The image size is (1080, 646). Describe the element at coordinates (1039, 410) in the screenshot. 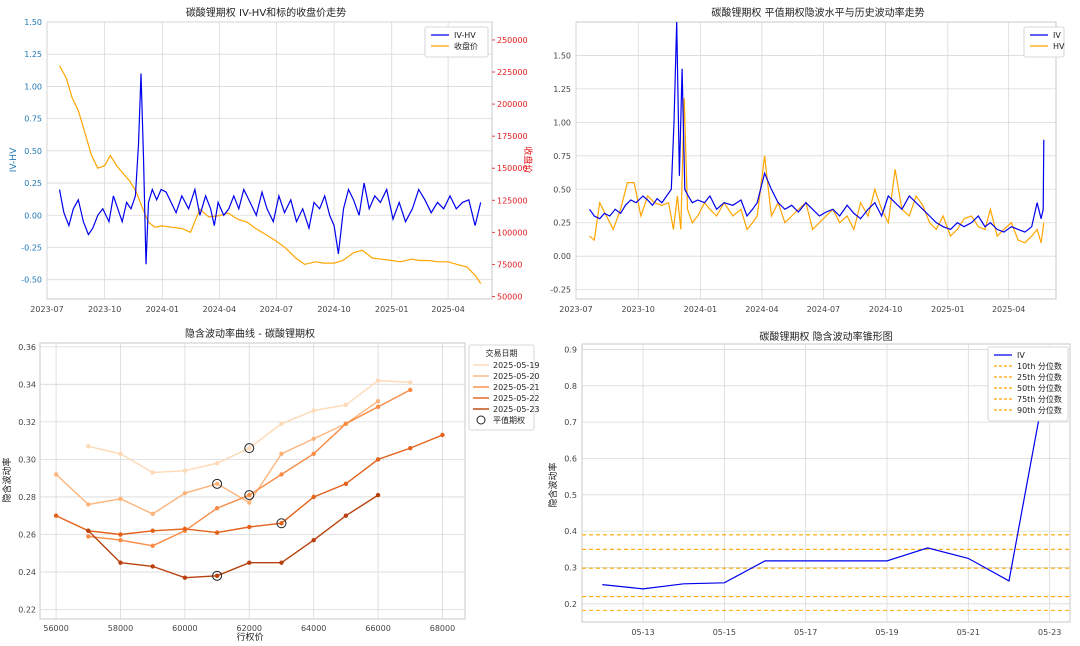

I see `chart-4-legend-label: 90th 分位数` at that location.